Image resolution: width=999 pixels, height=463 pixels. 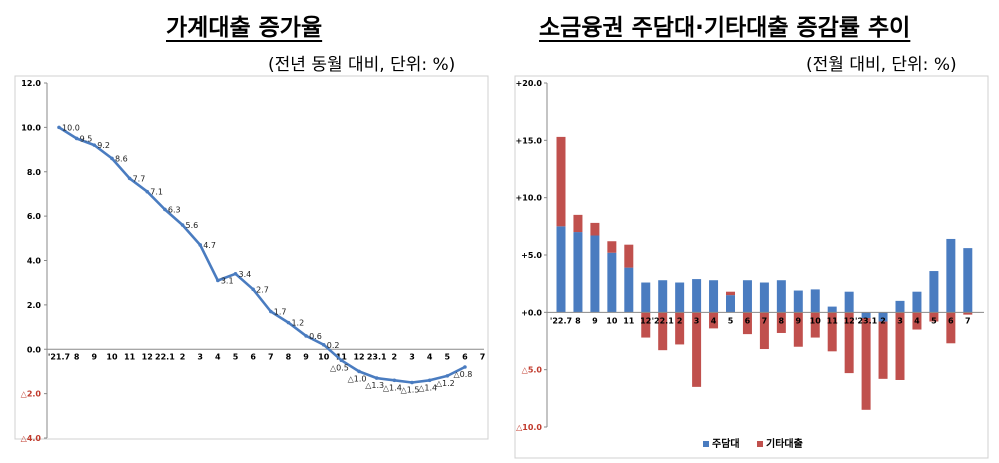 I want to click on right-x-tick-label: 4, so click(x=714, y=320).